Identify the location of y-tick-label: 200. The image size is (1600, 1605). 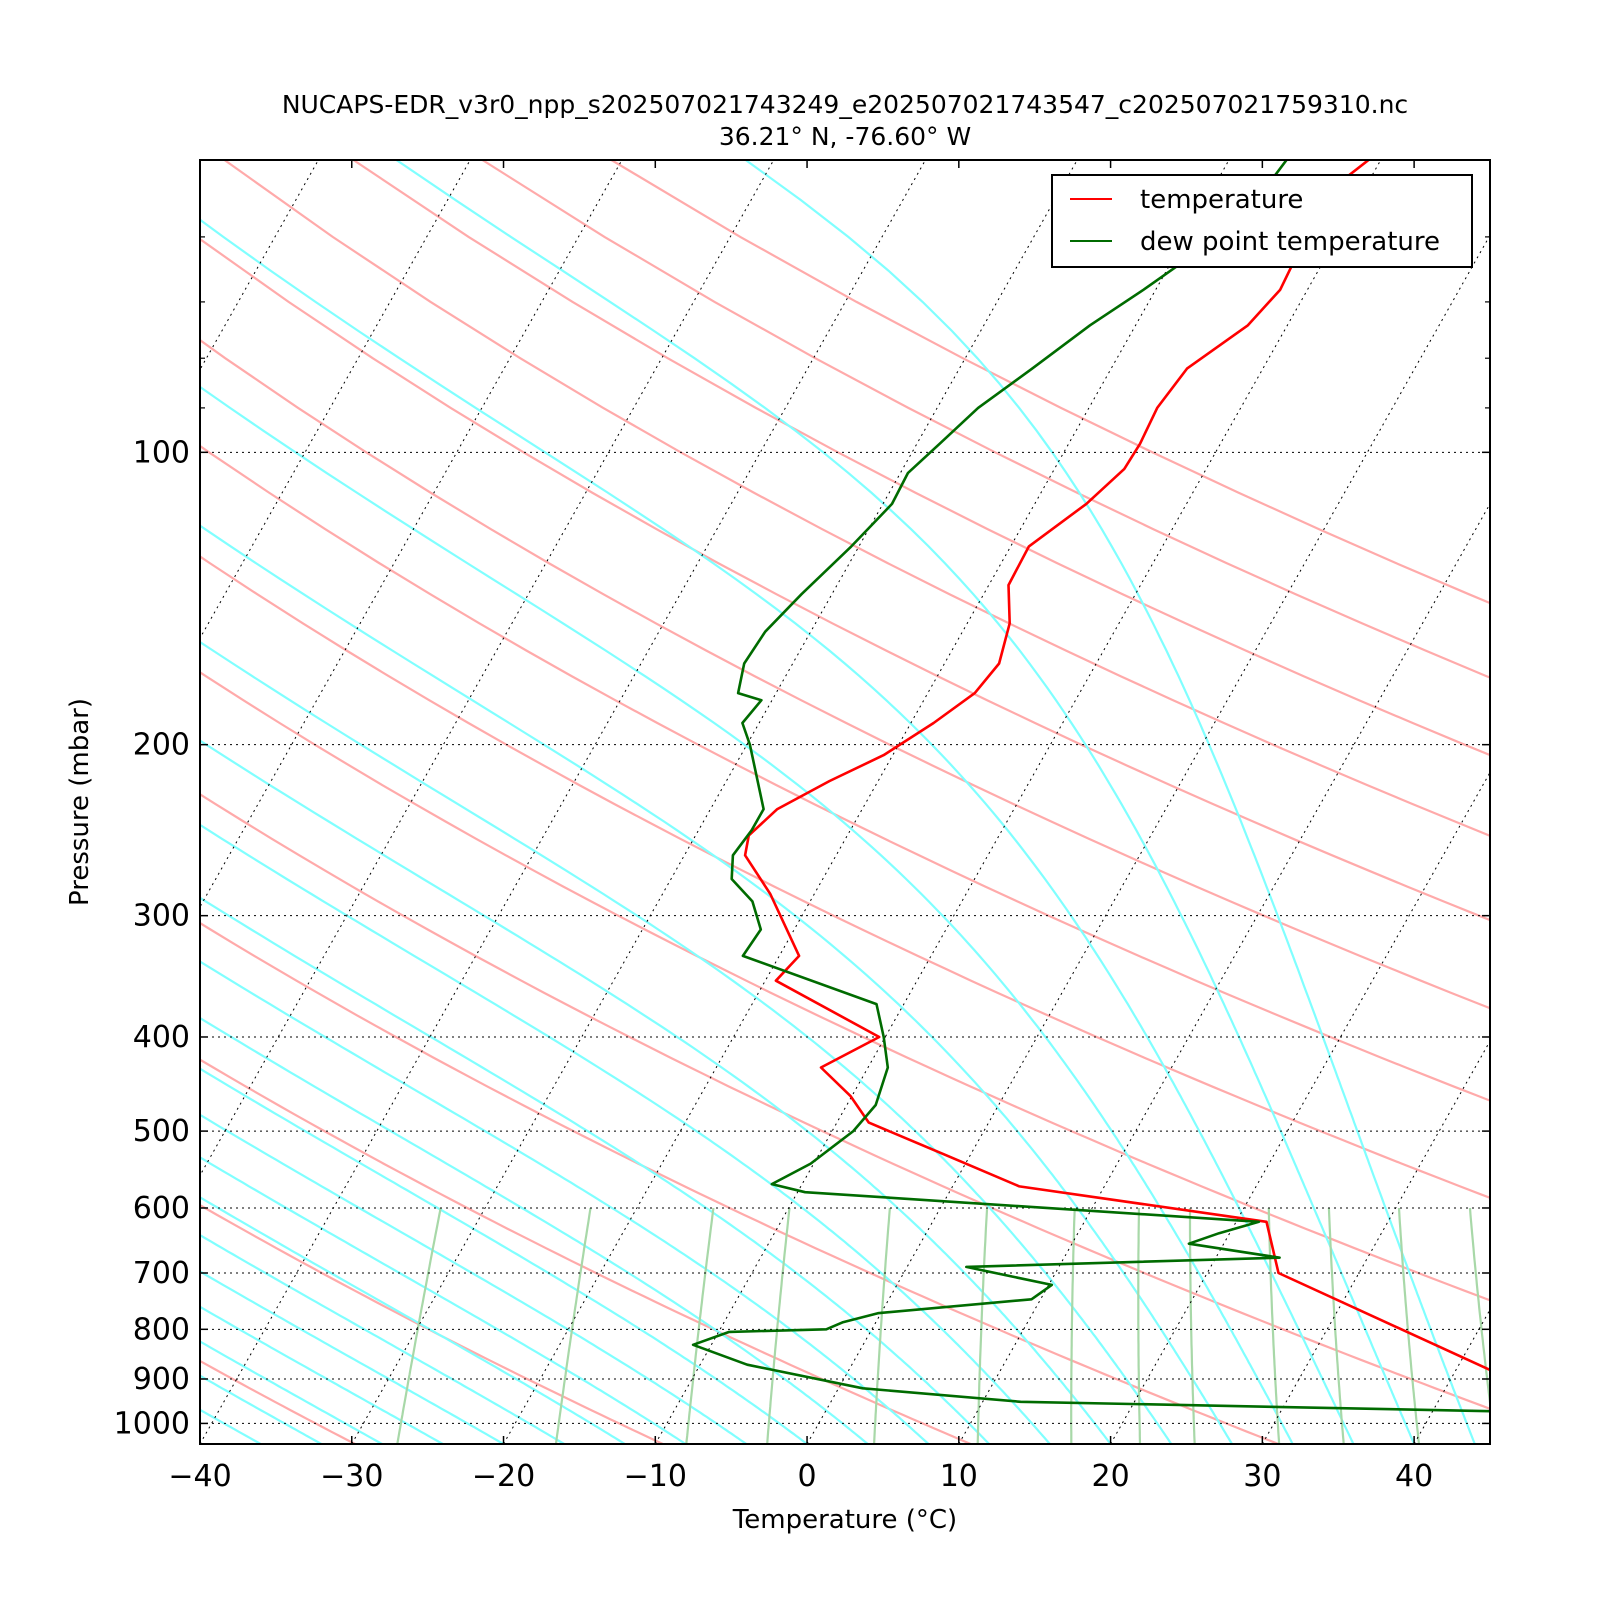
(161, 745).